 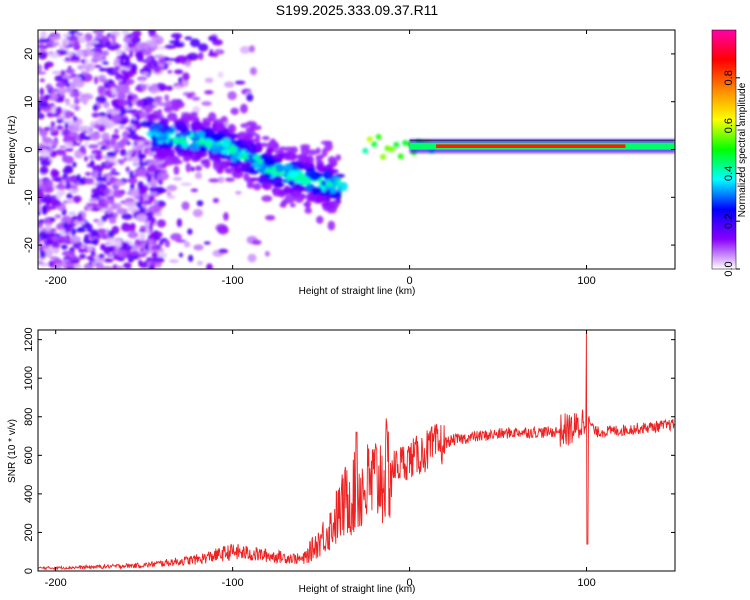 I want to click on y-tick-label: 10, so click(x=29, y=102).